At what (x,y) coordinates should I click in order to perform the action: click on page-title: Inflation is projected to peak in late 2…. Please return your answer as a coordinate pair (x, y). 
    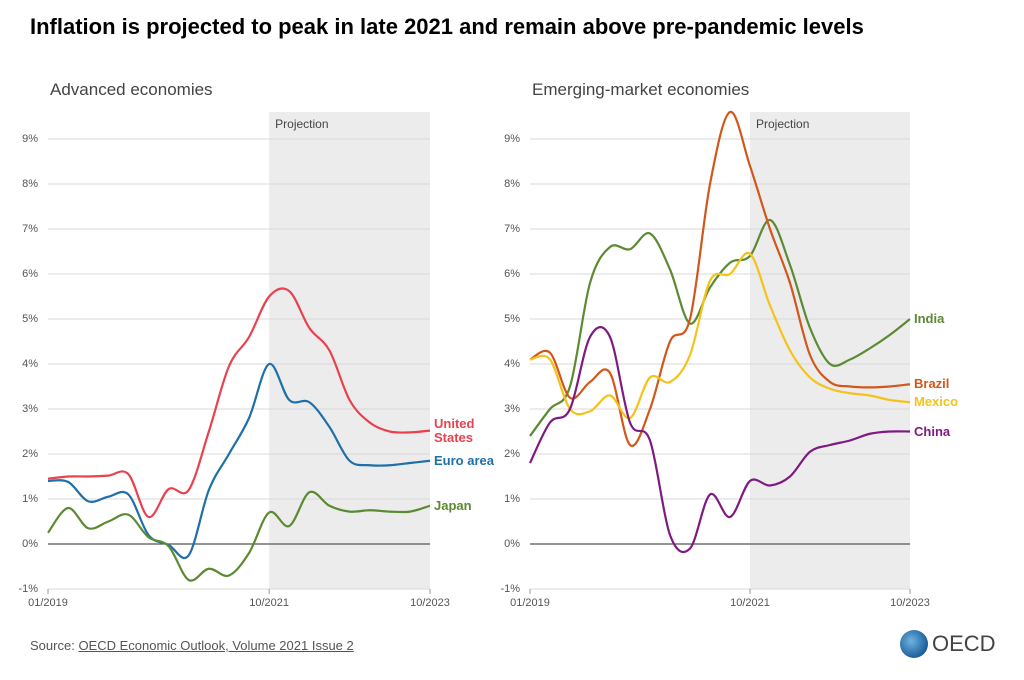
    Looking at the image, I should click on (447, 26).